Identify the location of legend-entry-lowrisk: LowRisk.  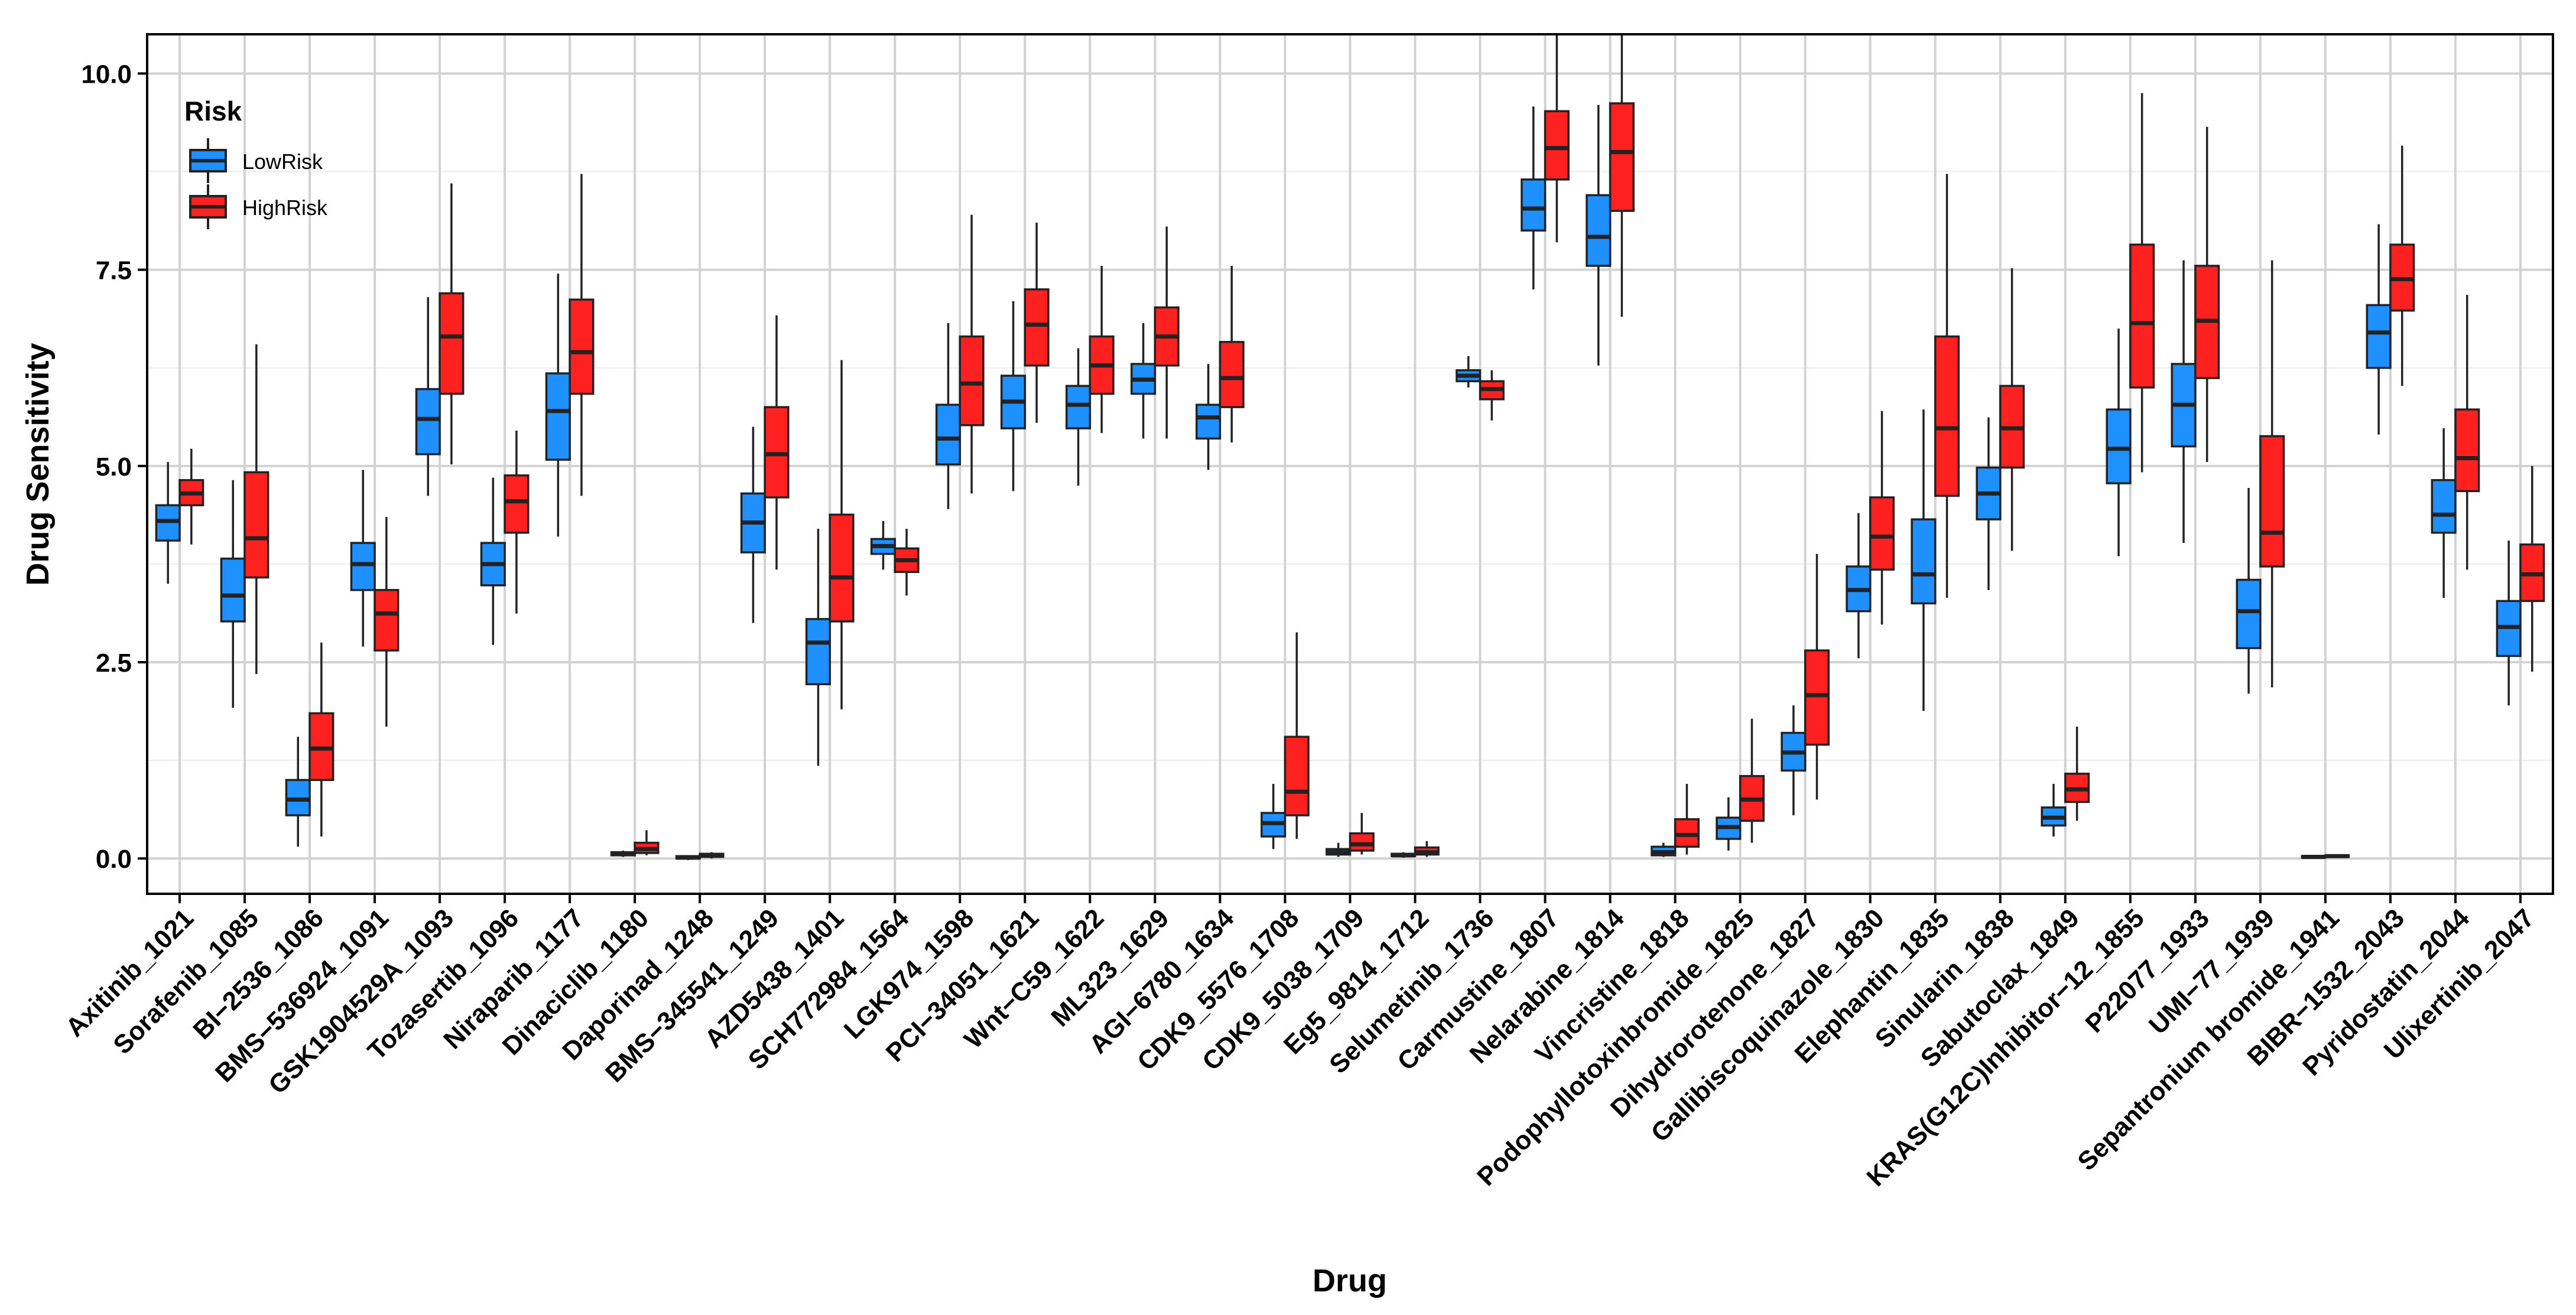
(256, 161).